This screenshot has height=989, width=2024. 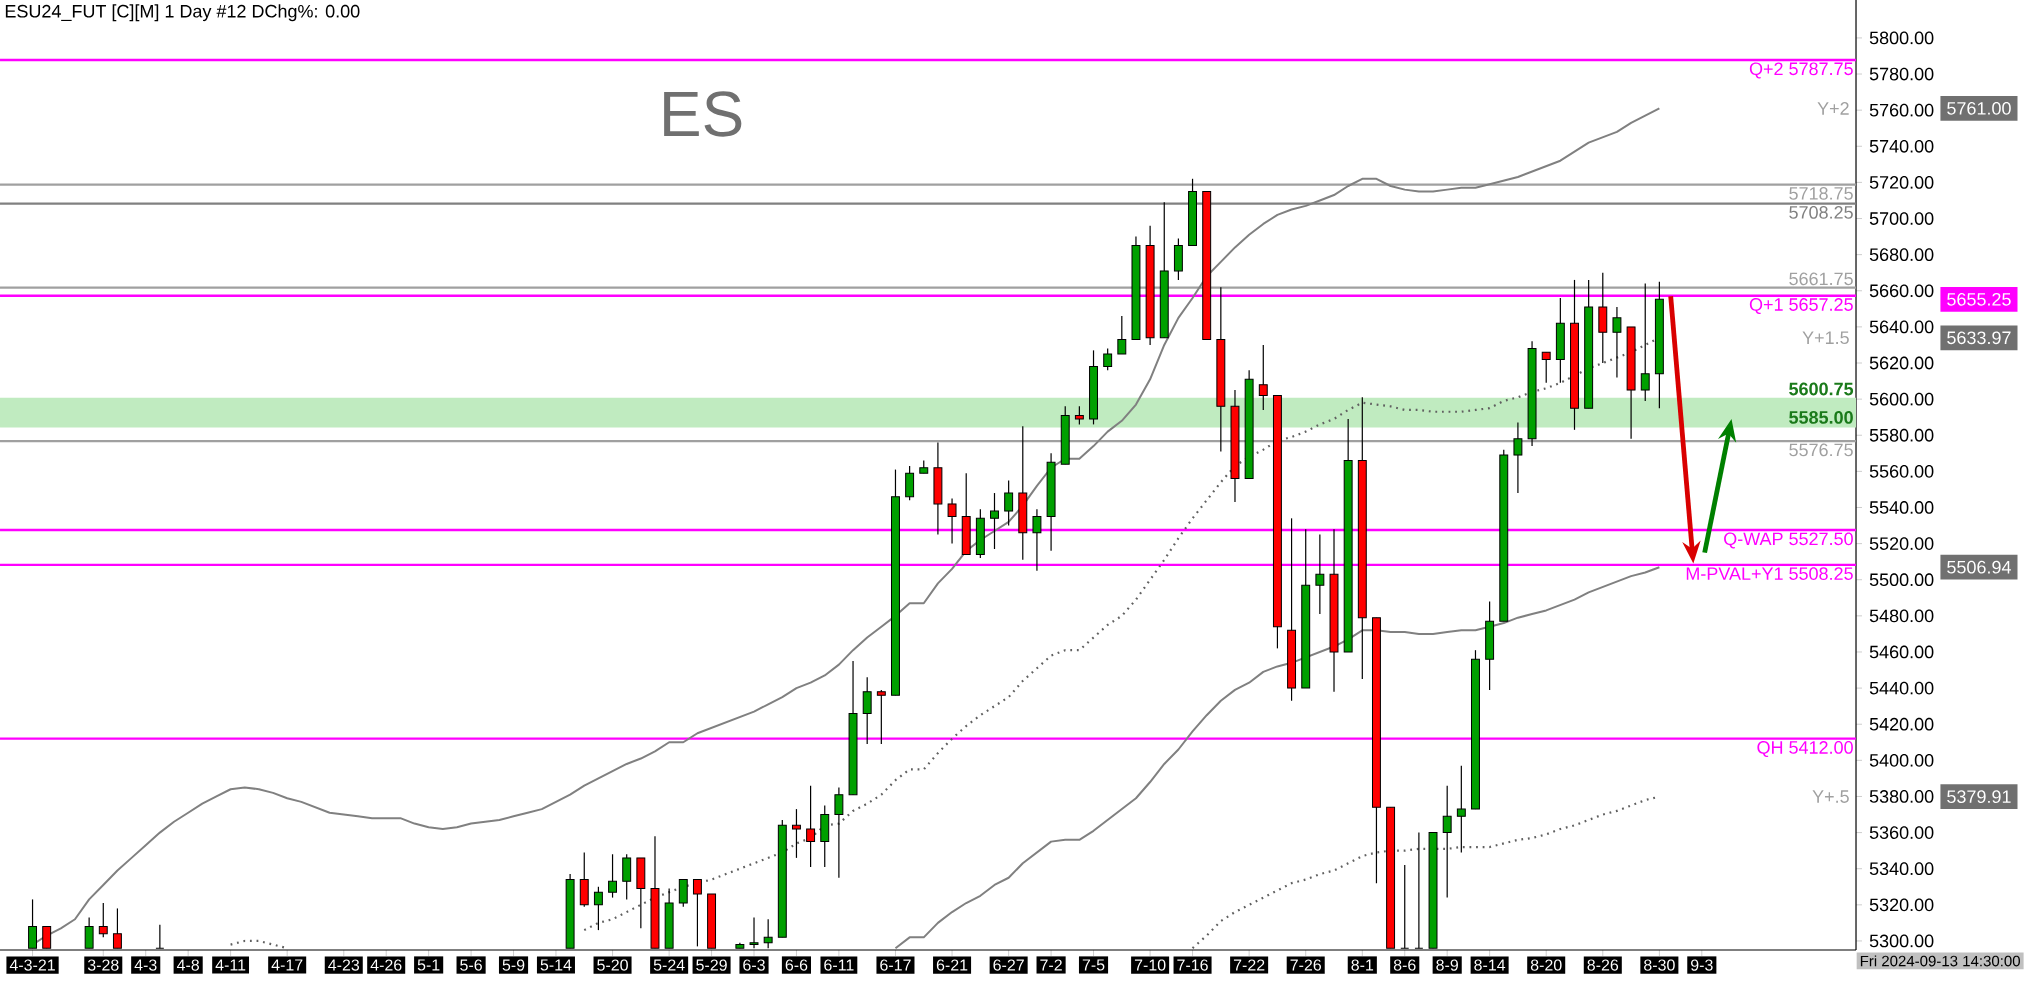 What do you see at coordinates (1603, 965) in the screenshot?
I see `x-tick-label: 8-26` at bounding box center [1603, 965].